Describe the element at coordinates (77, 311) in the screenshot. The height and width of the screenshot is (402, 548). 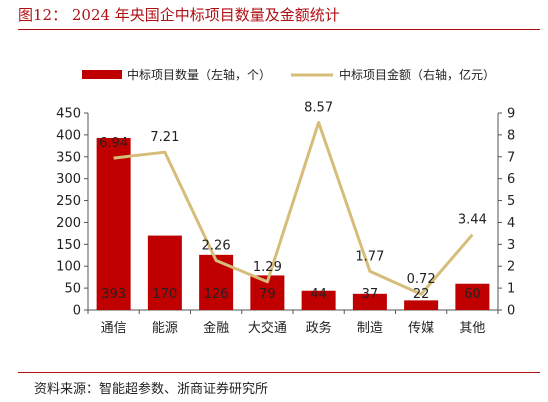
I see `left-y-tick-label: 0` at that location.